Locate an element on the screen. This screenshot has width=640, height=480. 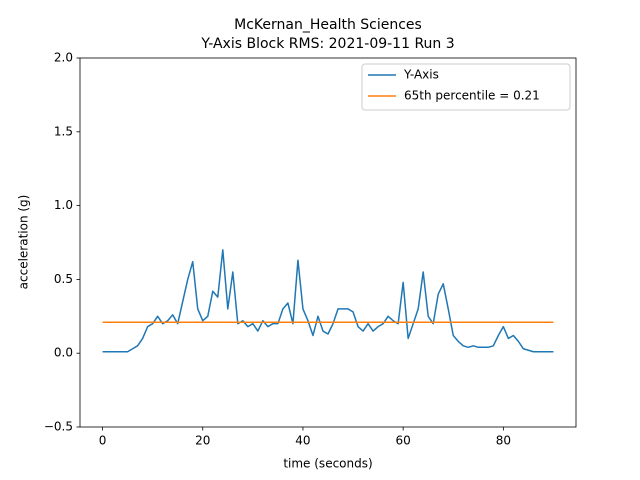
x-tick-label: 40 is located at coordinates (302, 441).